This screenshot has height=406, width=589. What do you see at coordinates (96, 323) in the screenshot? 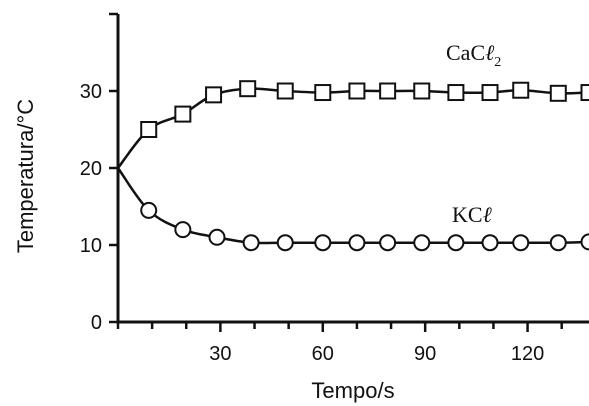
I see `y-tick-label: 0` at bounding box center [96, 323].